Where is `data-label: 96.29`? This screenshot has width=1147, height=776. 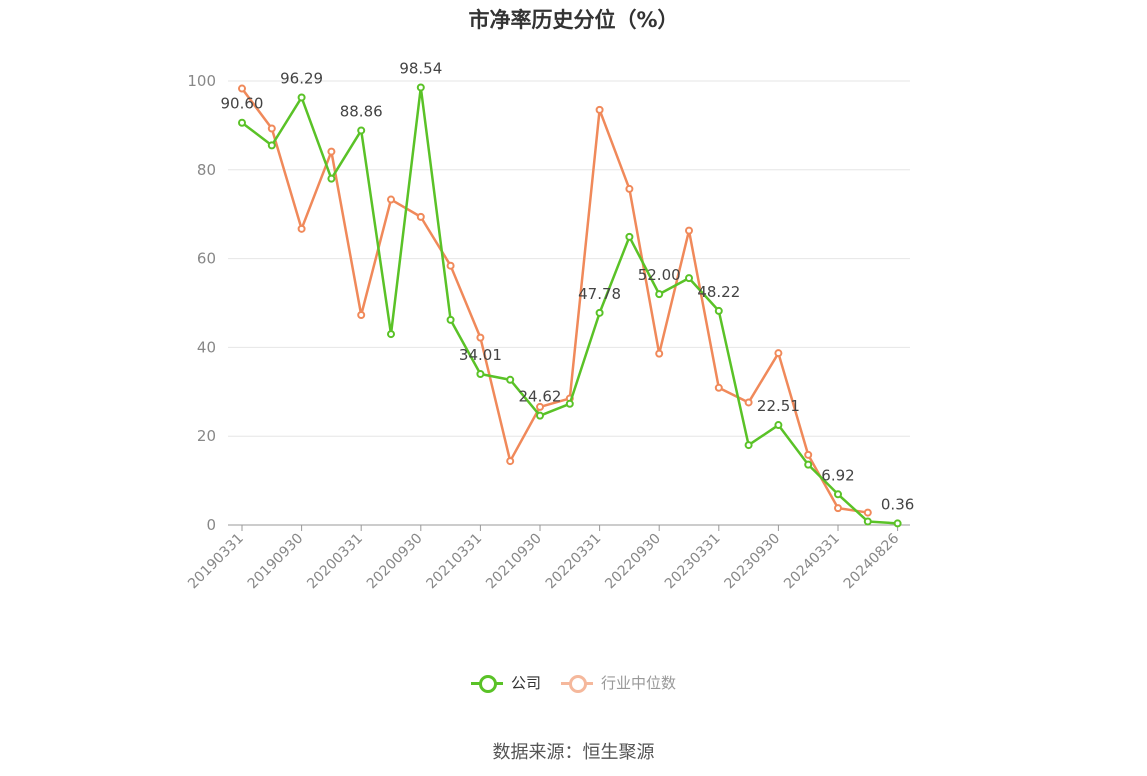
data-label: 96.29 is located at coordinates (301, 78).